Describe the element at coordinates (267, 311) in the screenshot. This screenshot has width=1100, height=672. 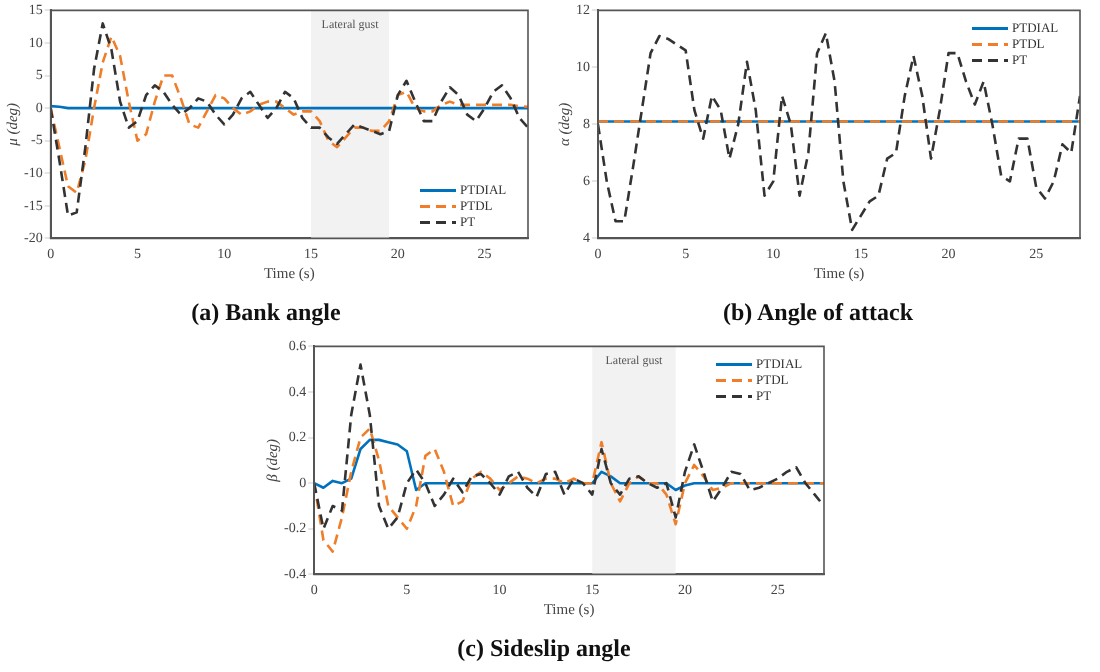
I see `text: (a) Bank angle` at that location.